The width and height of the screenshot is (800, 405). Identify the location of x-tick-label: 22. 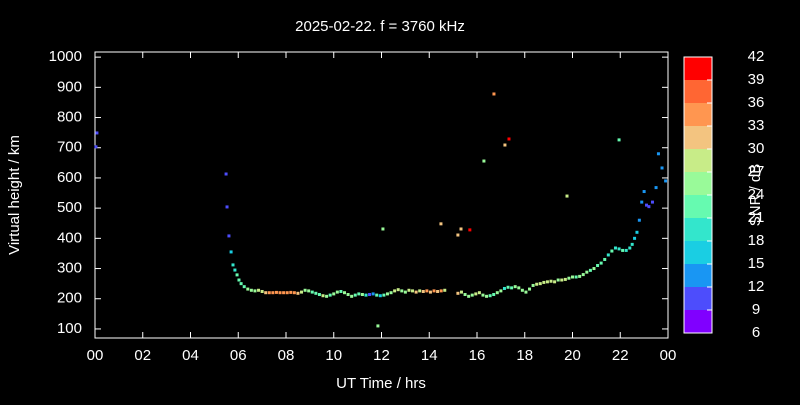
(620, 355).